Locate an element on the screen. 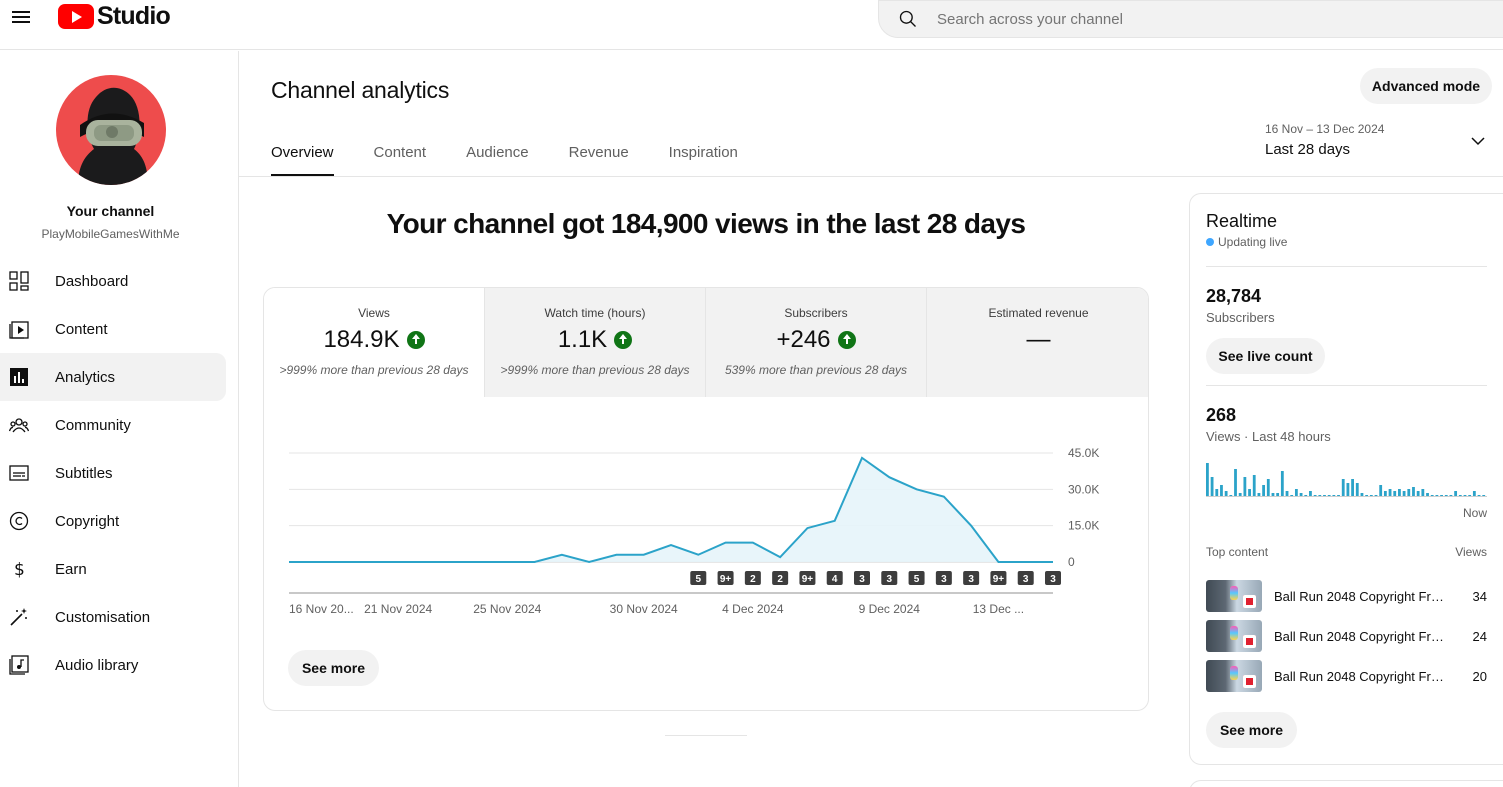 Image resolution: width=1503 pixels, height=787 pixels. next-card is located at coordinates (1346, 783).